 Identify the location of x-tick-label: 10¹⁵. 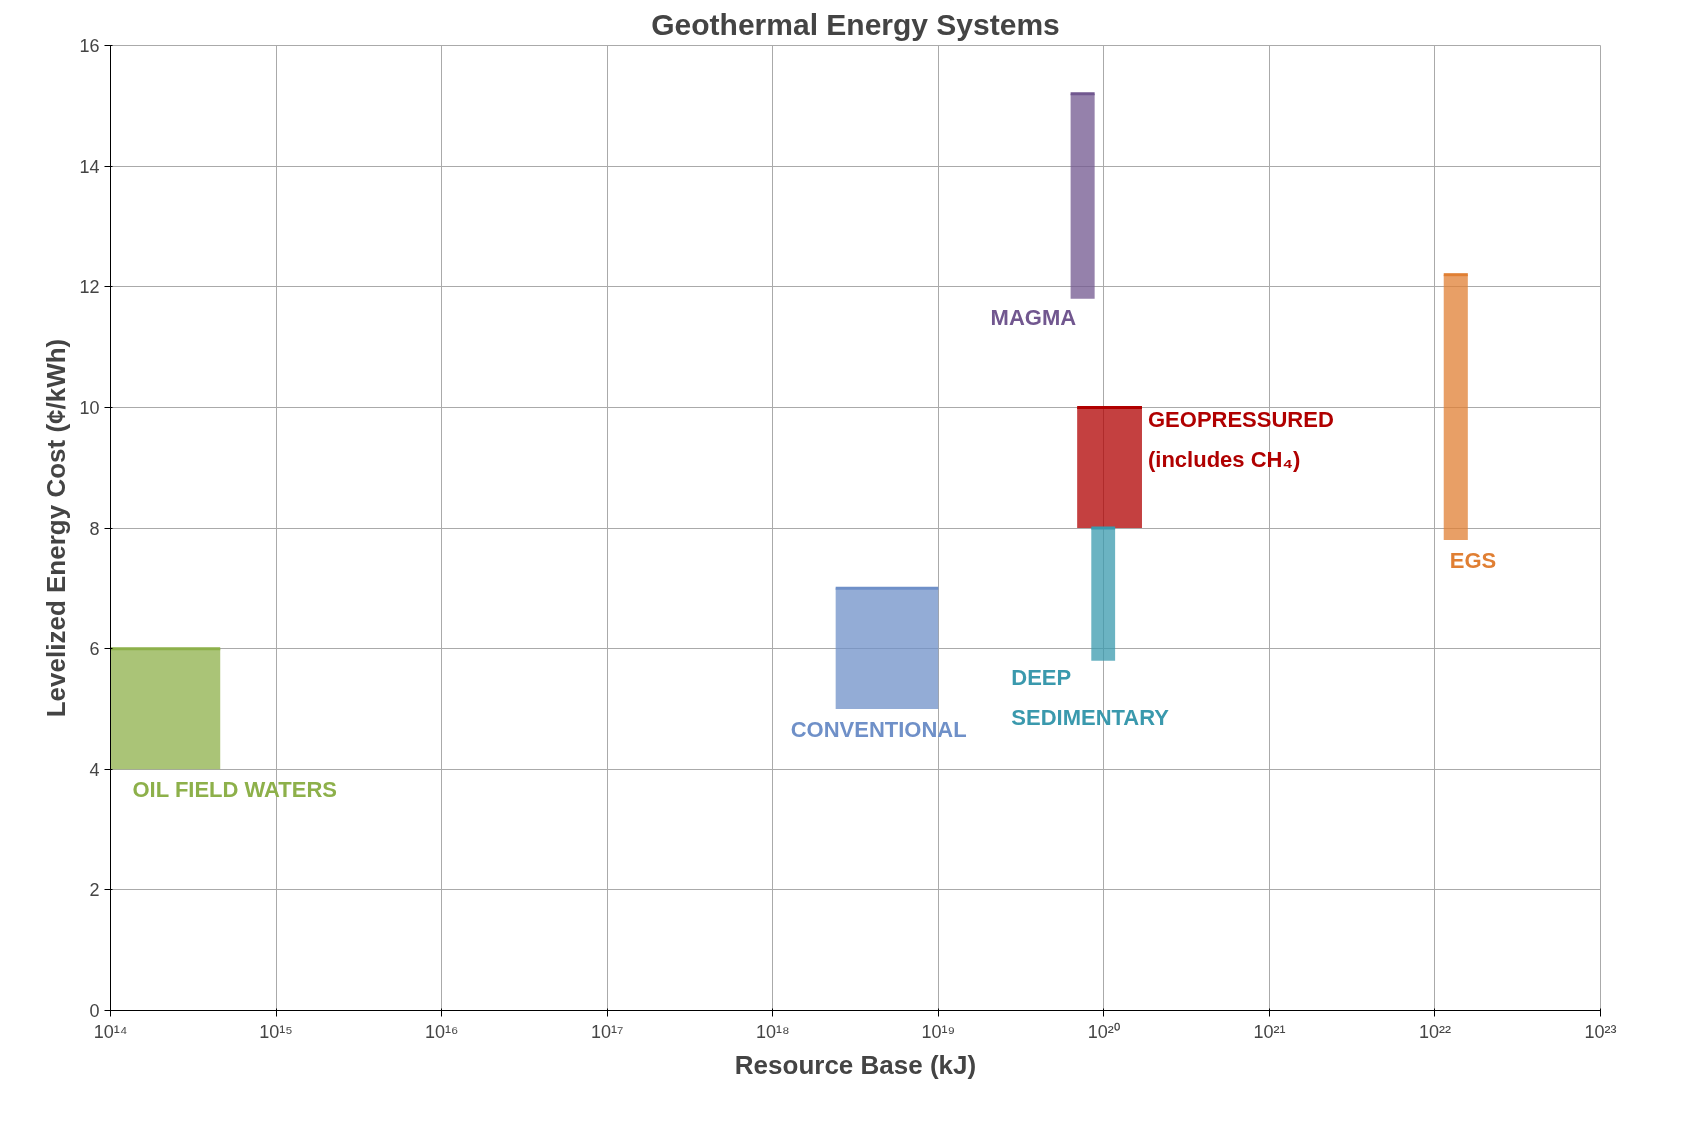
(276, 1031).